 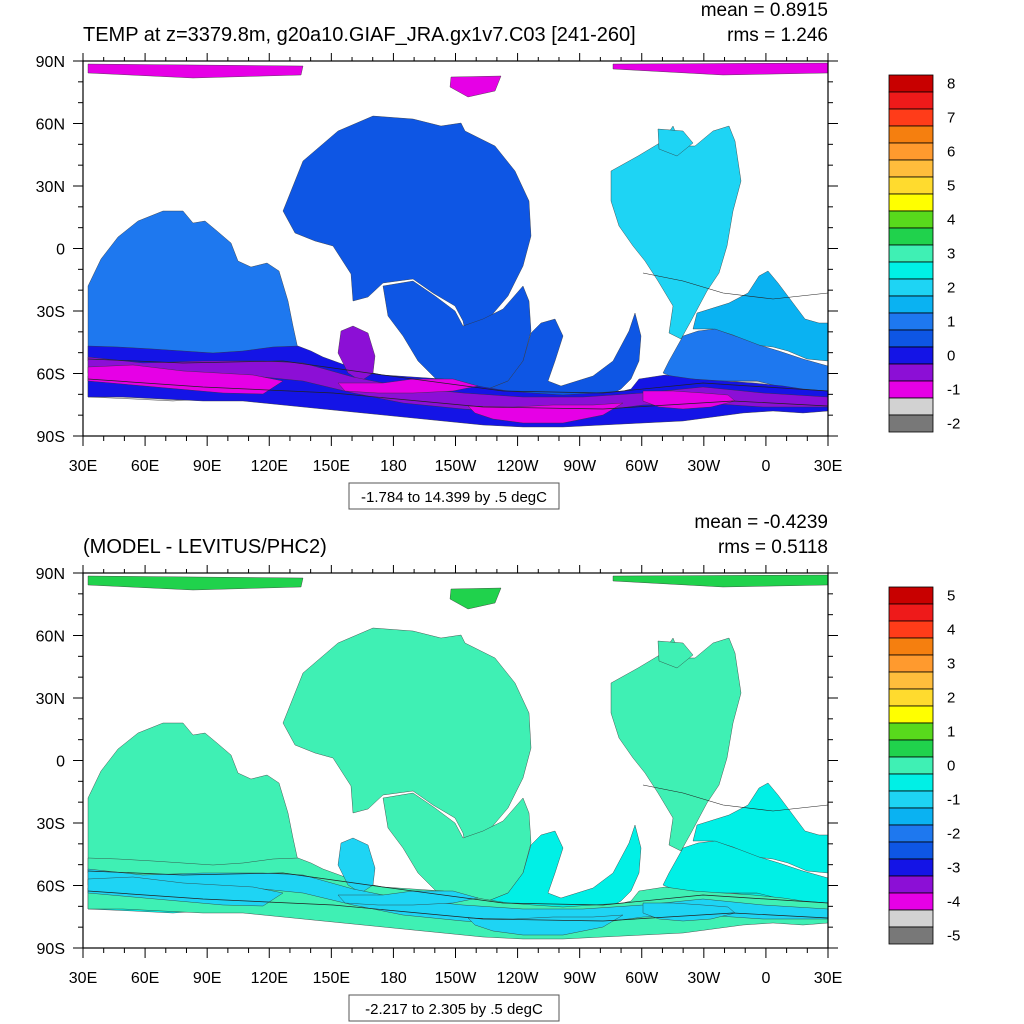 What do you see at coordinates (642, 978) in the screenshot?
I see `lon-label: 60W` at bounding box center [642, 978].